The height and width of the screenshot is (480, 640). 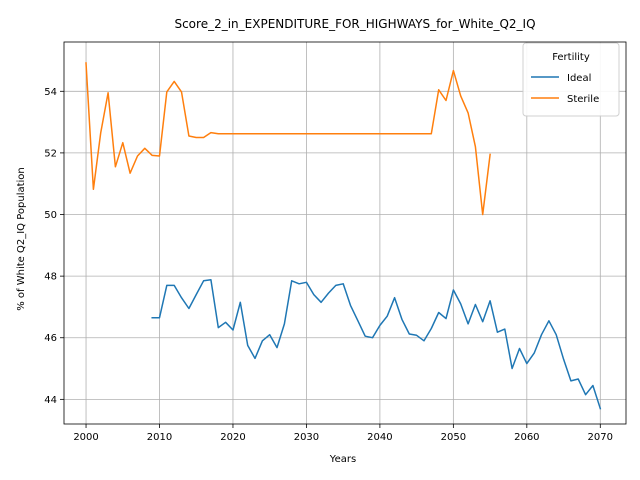 I want to click on legend-label-sterile: Sterile, so click(x=583, y=99).